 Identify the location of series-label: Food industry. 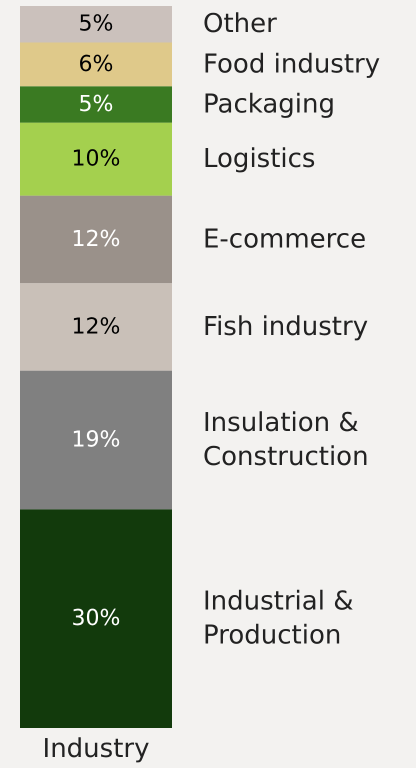
(291, 64).